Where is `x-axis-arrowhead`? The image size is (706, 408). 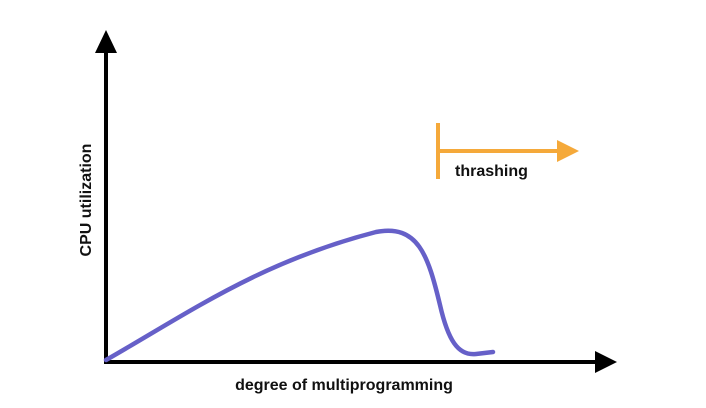 x-axis-arrowhead is located at coordinates (606, 362).